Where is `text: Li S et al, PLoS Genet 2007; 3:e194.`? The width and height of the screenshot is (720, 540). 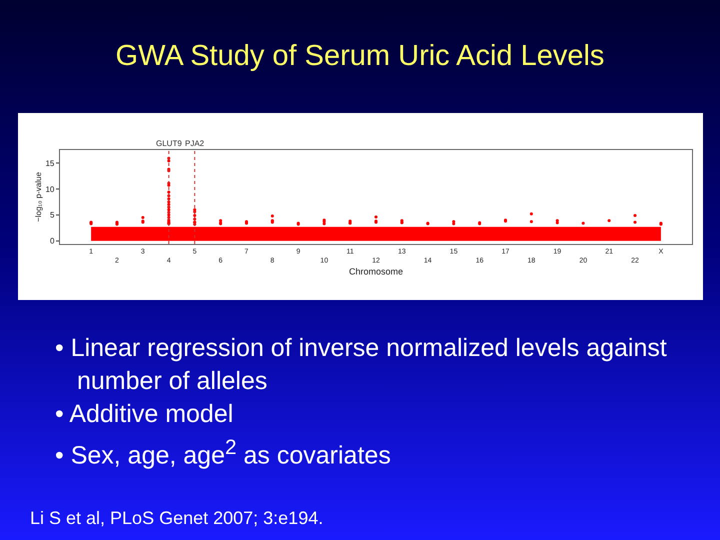 text: Li S et al, PLoS Genet 2007; 3:e194. is located at coordinates (177, 518).